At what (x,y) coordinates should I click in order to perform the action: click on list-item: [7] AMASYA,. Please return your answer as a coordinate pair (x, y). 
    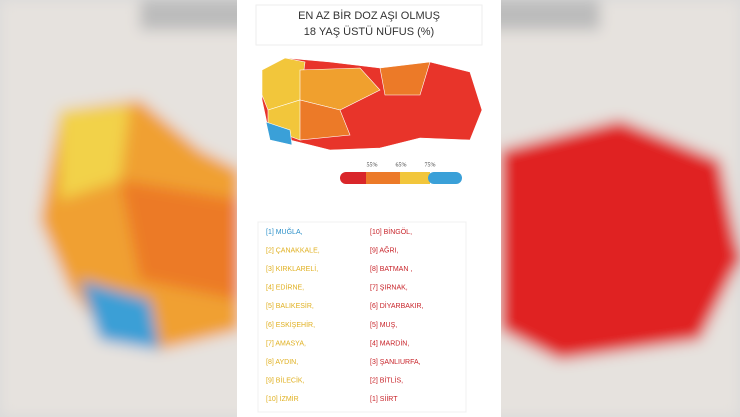
    Looking at the image, I should click on (286, 343).